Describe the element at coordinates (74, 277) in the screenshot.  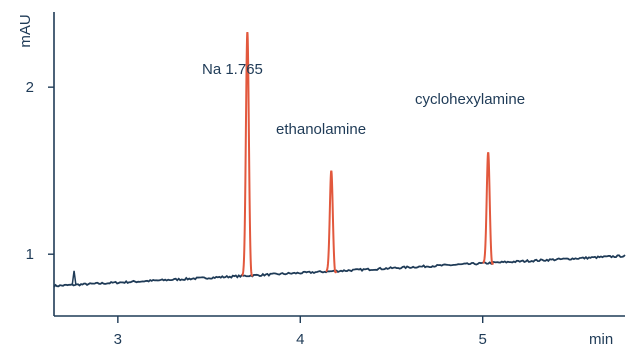
I see `small-spike` at that location.